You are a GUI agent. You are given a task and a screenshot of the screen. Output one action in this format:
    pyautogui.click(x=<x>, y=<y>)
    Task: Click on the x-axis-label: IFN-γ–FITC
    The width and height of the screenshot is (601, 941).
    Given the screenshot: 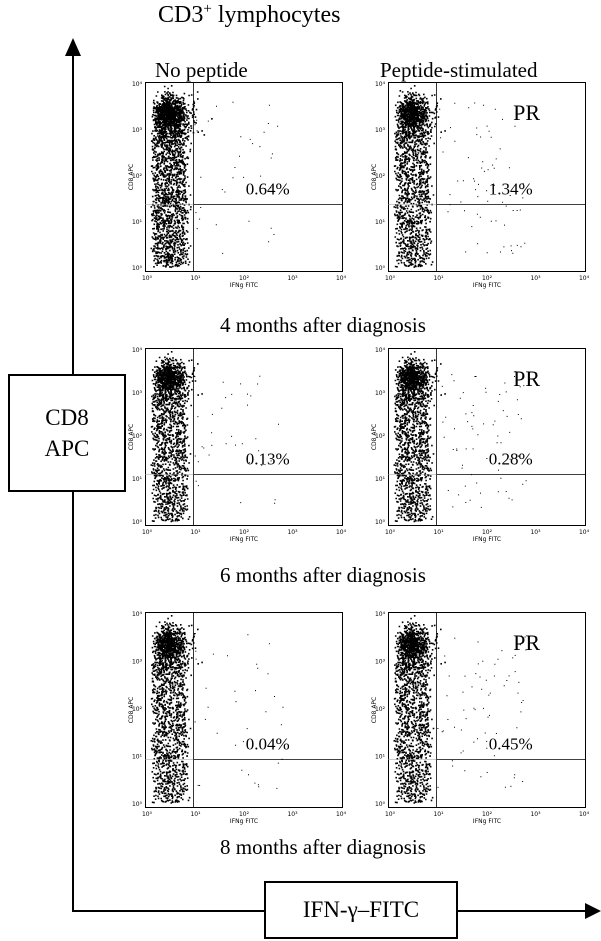 What is the action you would take?
    pyautogui.click(x=361, y=909)
    